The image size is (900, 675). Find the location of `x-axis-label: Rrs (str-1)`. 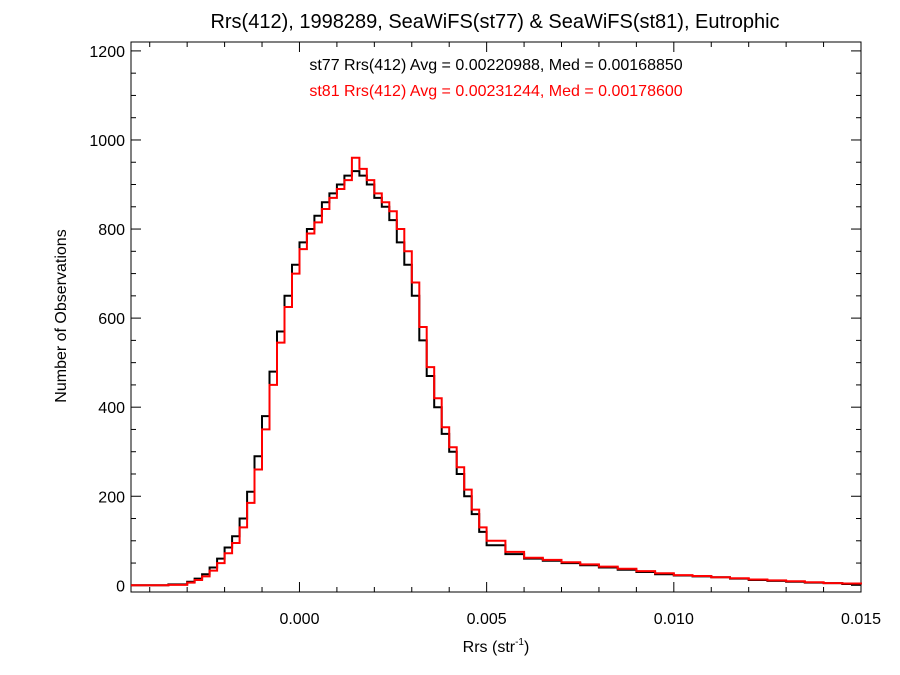

x-axis-label: Rrs (str-1) is located at coordinates (496, 646).